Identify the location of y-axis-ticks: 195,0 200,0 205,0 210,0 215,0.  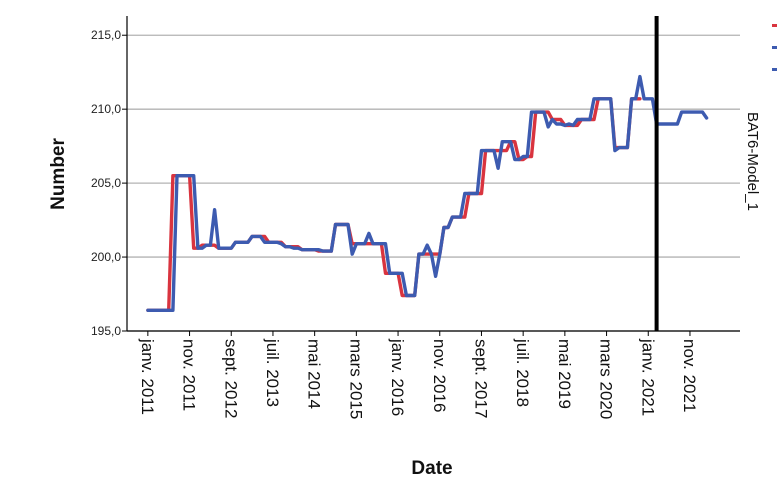
(109, 183).